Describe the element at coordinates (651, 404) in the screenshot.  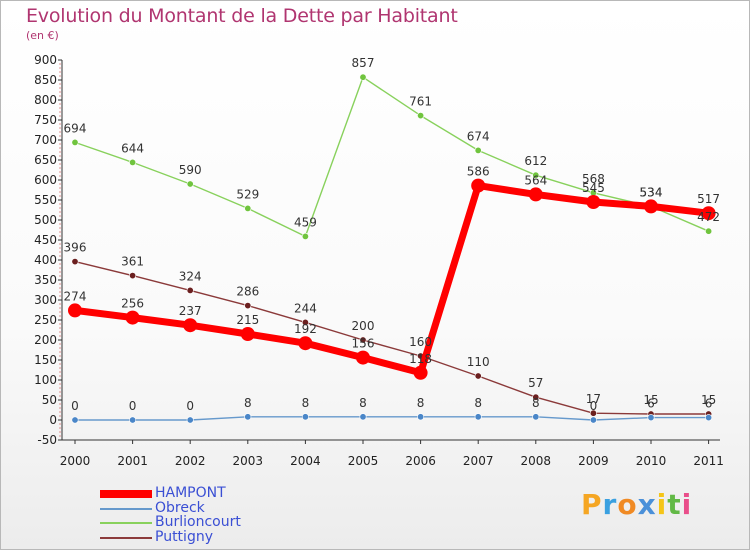
I see `data-label-obreck: 6` at that location.